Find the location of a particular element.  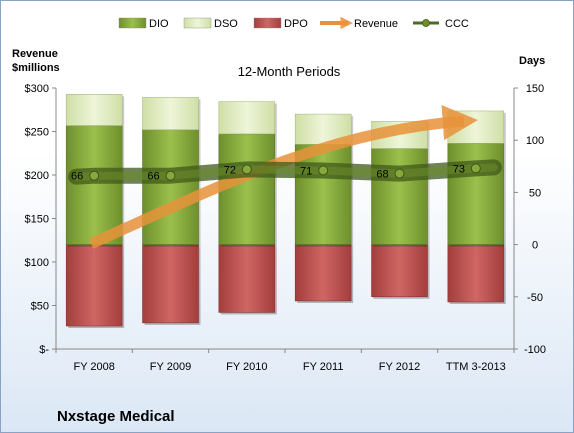

legend-swatch-dso is located at coordinates (197, 23).